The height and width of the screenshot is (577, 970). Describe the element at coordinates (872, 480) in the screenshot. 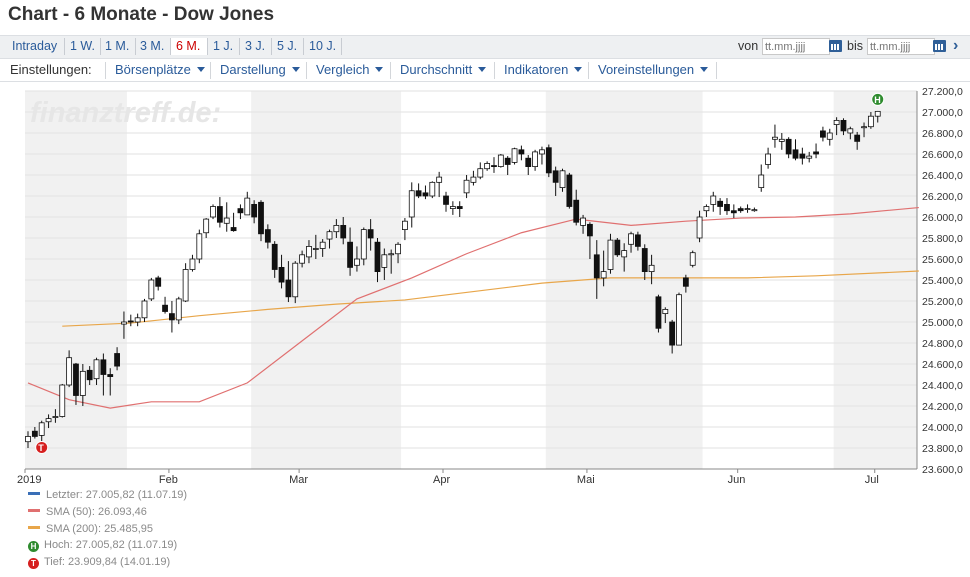

I see `x-tick-label: Jul` at that location.